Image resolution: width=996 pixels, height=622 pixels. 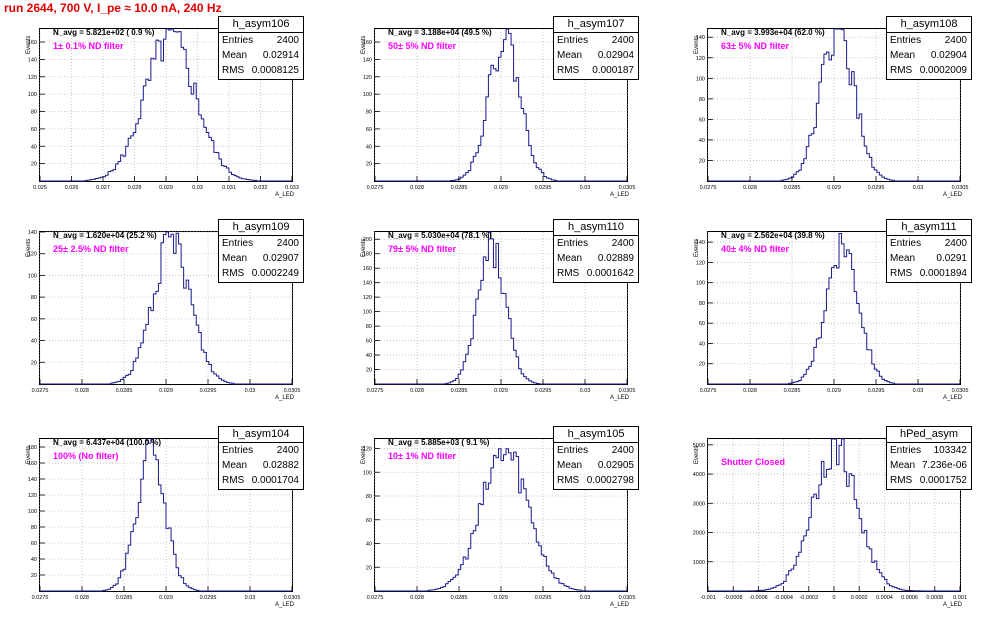 What do you see at coordinates (280, 258) in the screenshot?
I see `stat-value: 0.02907` at bounding box center [280, 258].